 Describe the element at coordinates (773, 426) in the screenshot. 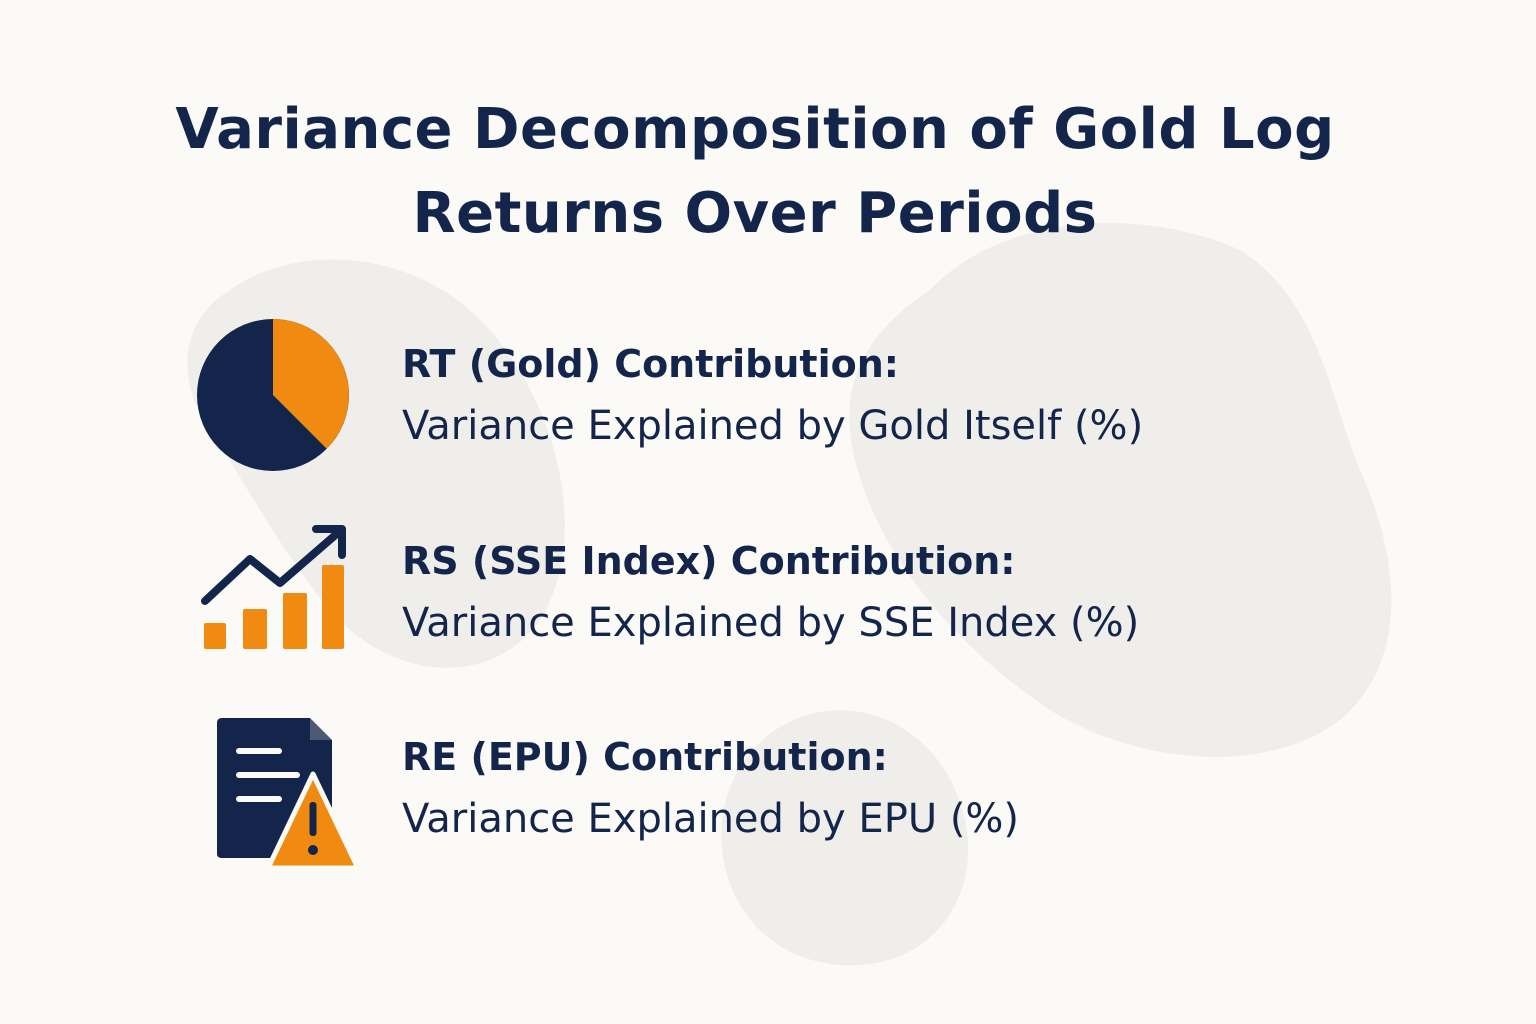

I see `item-gold-description: Variance Explained by Gold Itself (%)` at that location.